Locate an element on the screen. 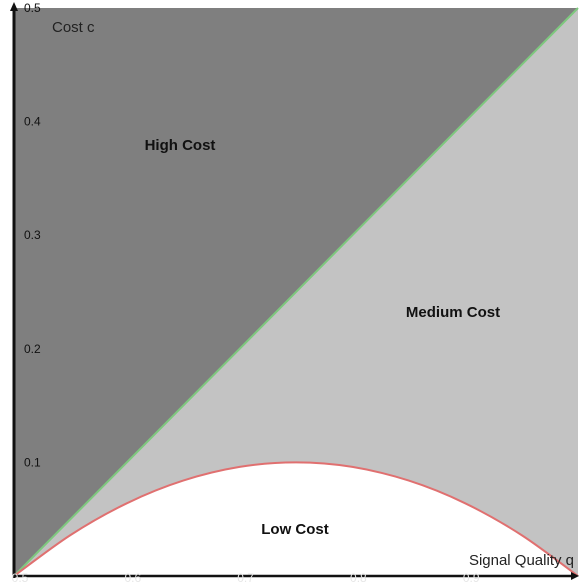 Image resolution: width=579 pixels, height=587 pixels. x-tick-label: 0.8 is located at coordinates (358, 578).